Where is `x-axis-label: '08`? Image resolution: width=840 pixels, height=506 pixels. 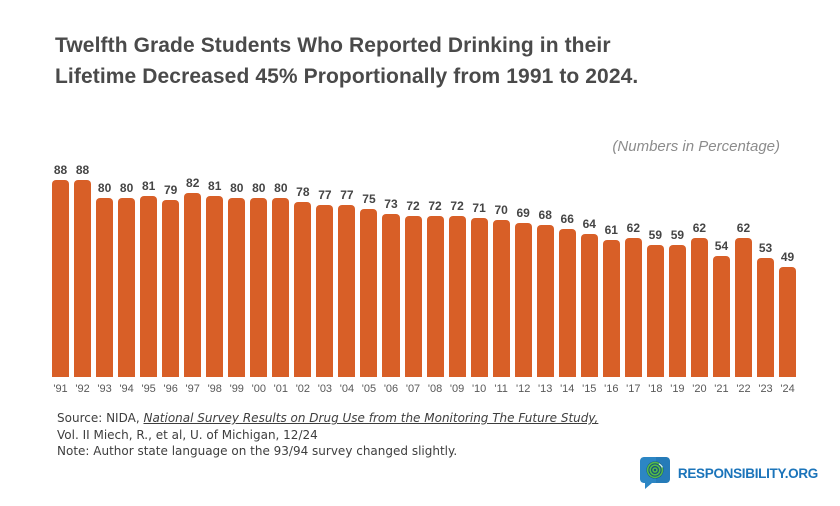 x-axis-label: '08 is located at coordinates (435, 389).